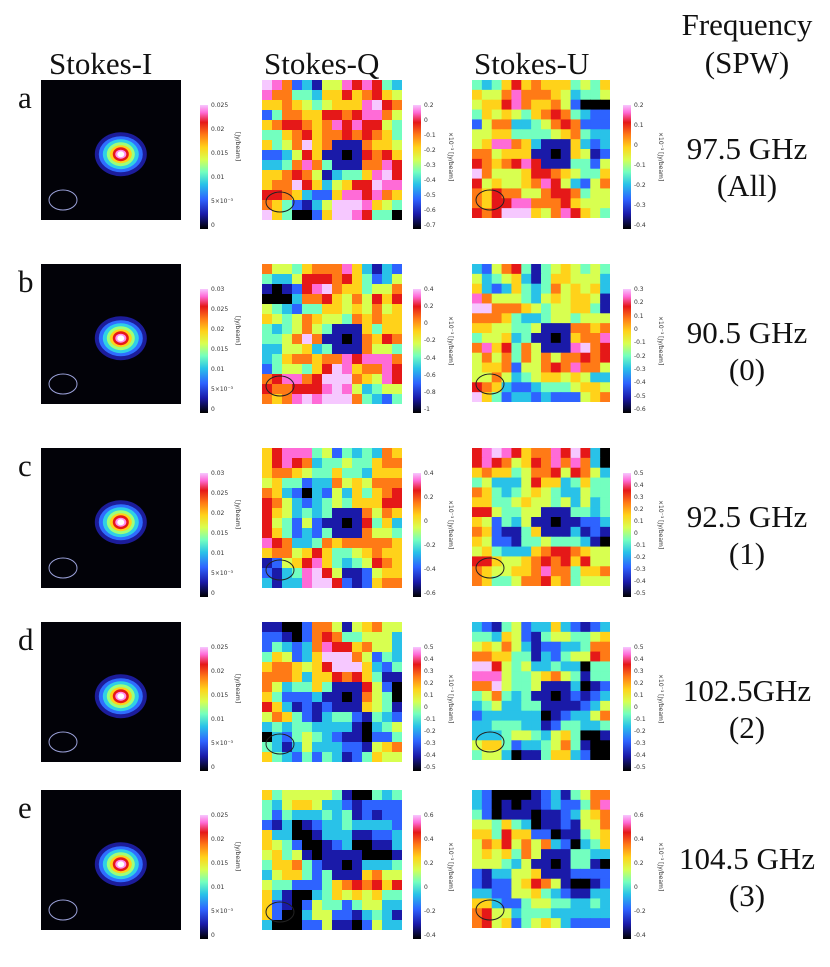  What do you see at coordinates (747, 877) in the screenshot?
I see `frequency-label: 104.5 GHz (3)` at bounding box center [747, 877].